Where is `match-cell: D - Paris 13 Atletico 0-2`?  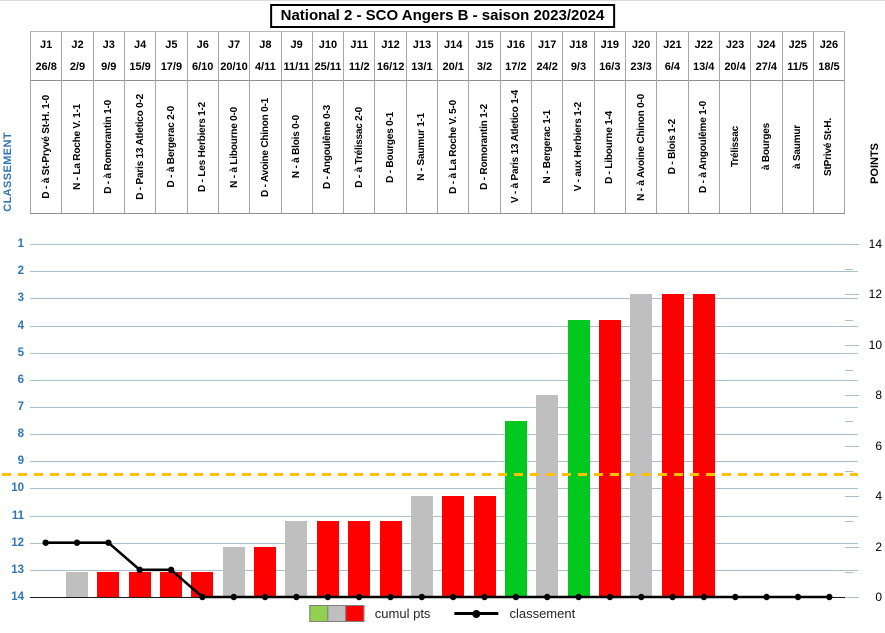 match-cell: D - Paris 13 Atletico 0-2 is located at coordinates (140, 147).